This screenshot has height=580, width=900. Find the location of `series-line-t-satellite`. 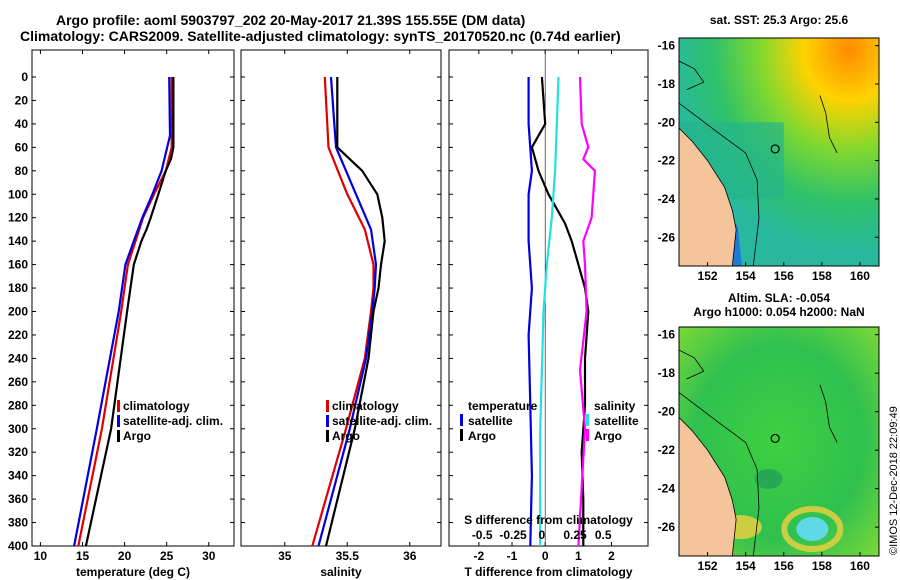

series-line-t-satellite is located at coordinates (530, 312).